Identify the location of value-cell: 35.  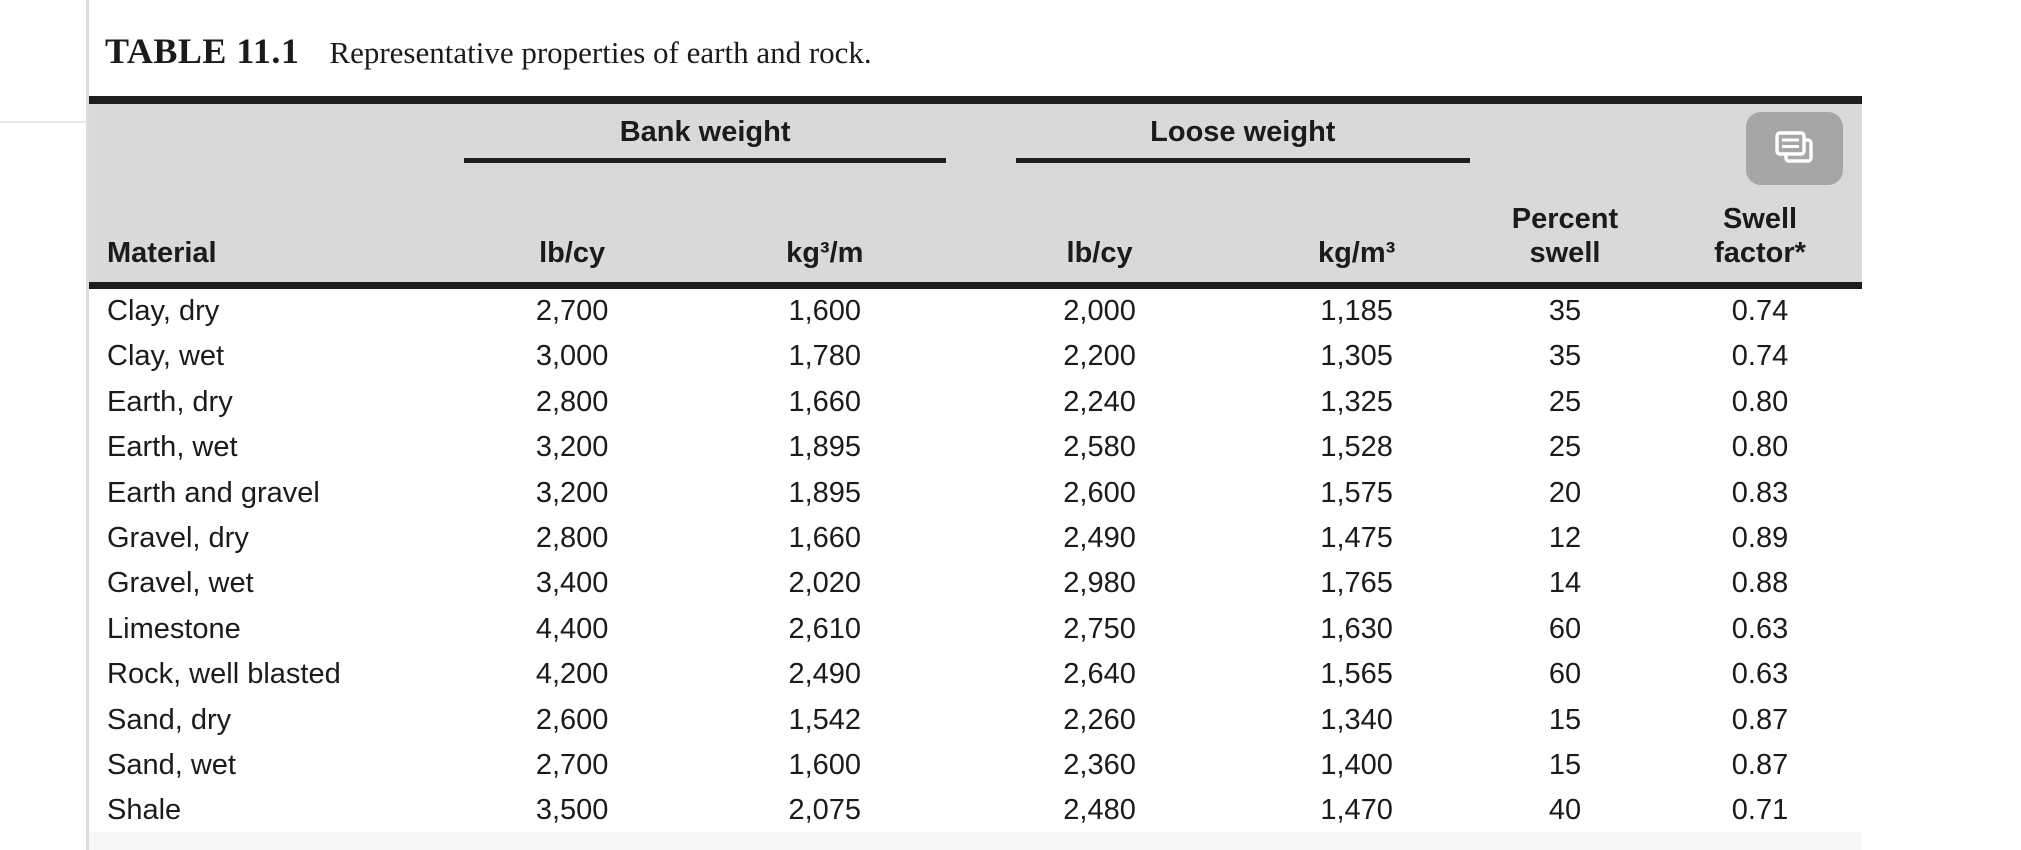
(1565, 311).